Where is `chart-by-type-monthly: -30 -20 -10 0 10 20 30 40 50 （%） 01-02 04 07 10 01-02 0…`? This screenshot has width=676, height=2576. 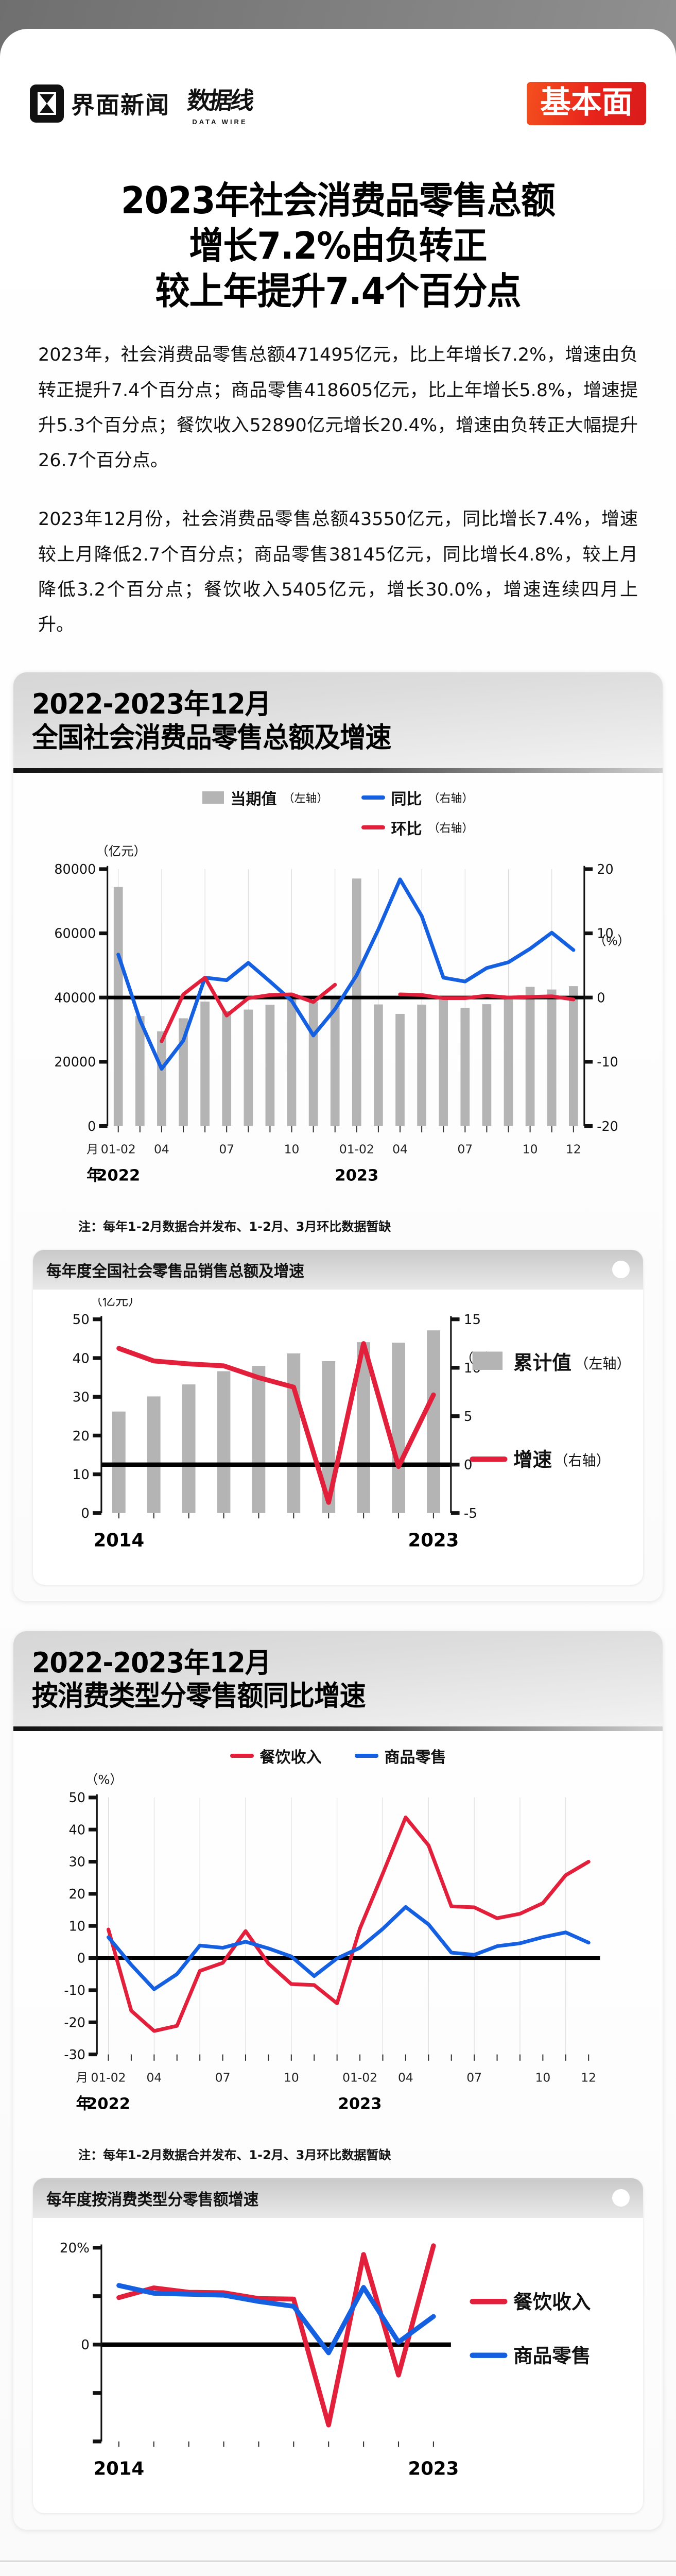 chart-by-type-monthly: -30 -20 -10 0 10 20 30 40 50 （%） 01-02 04 07 10 01-02 0… is located at coordinates (338, 1954).